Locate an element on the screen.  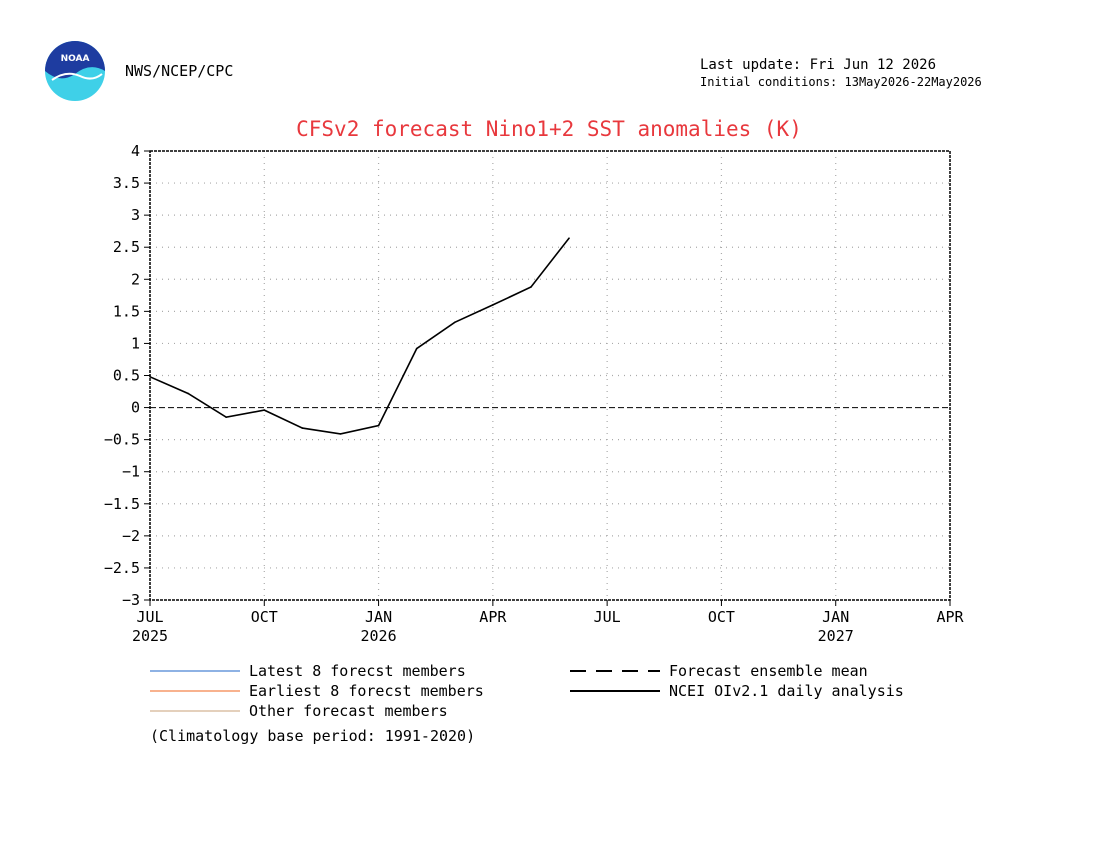
series is located at coordinates (359, 336).